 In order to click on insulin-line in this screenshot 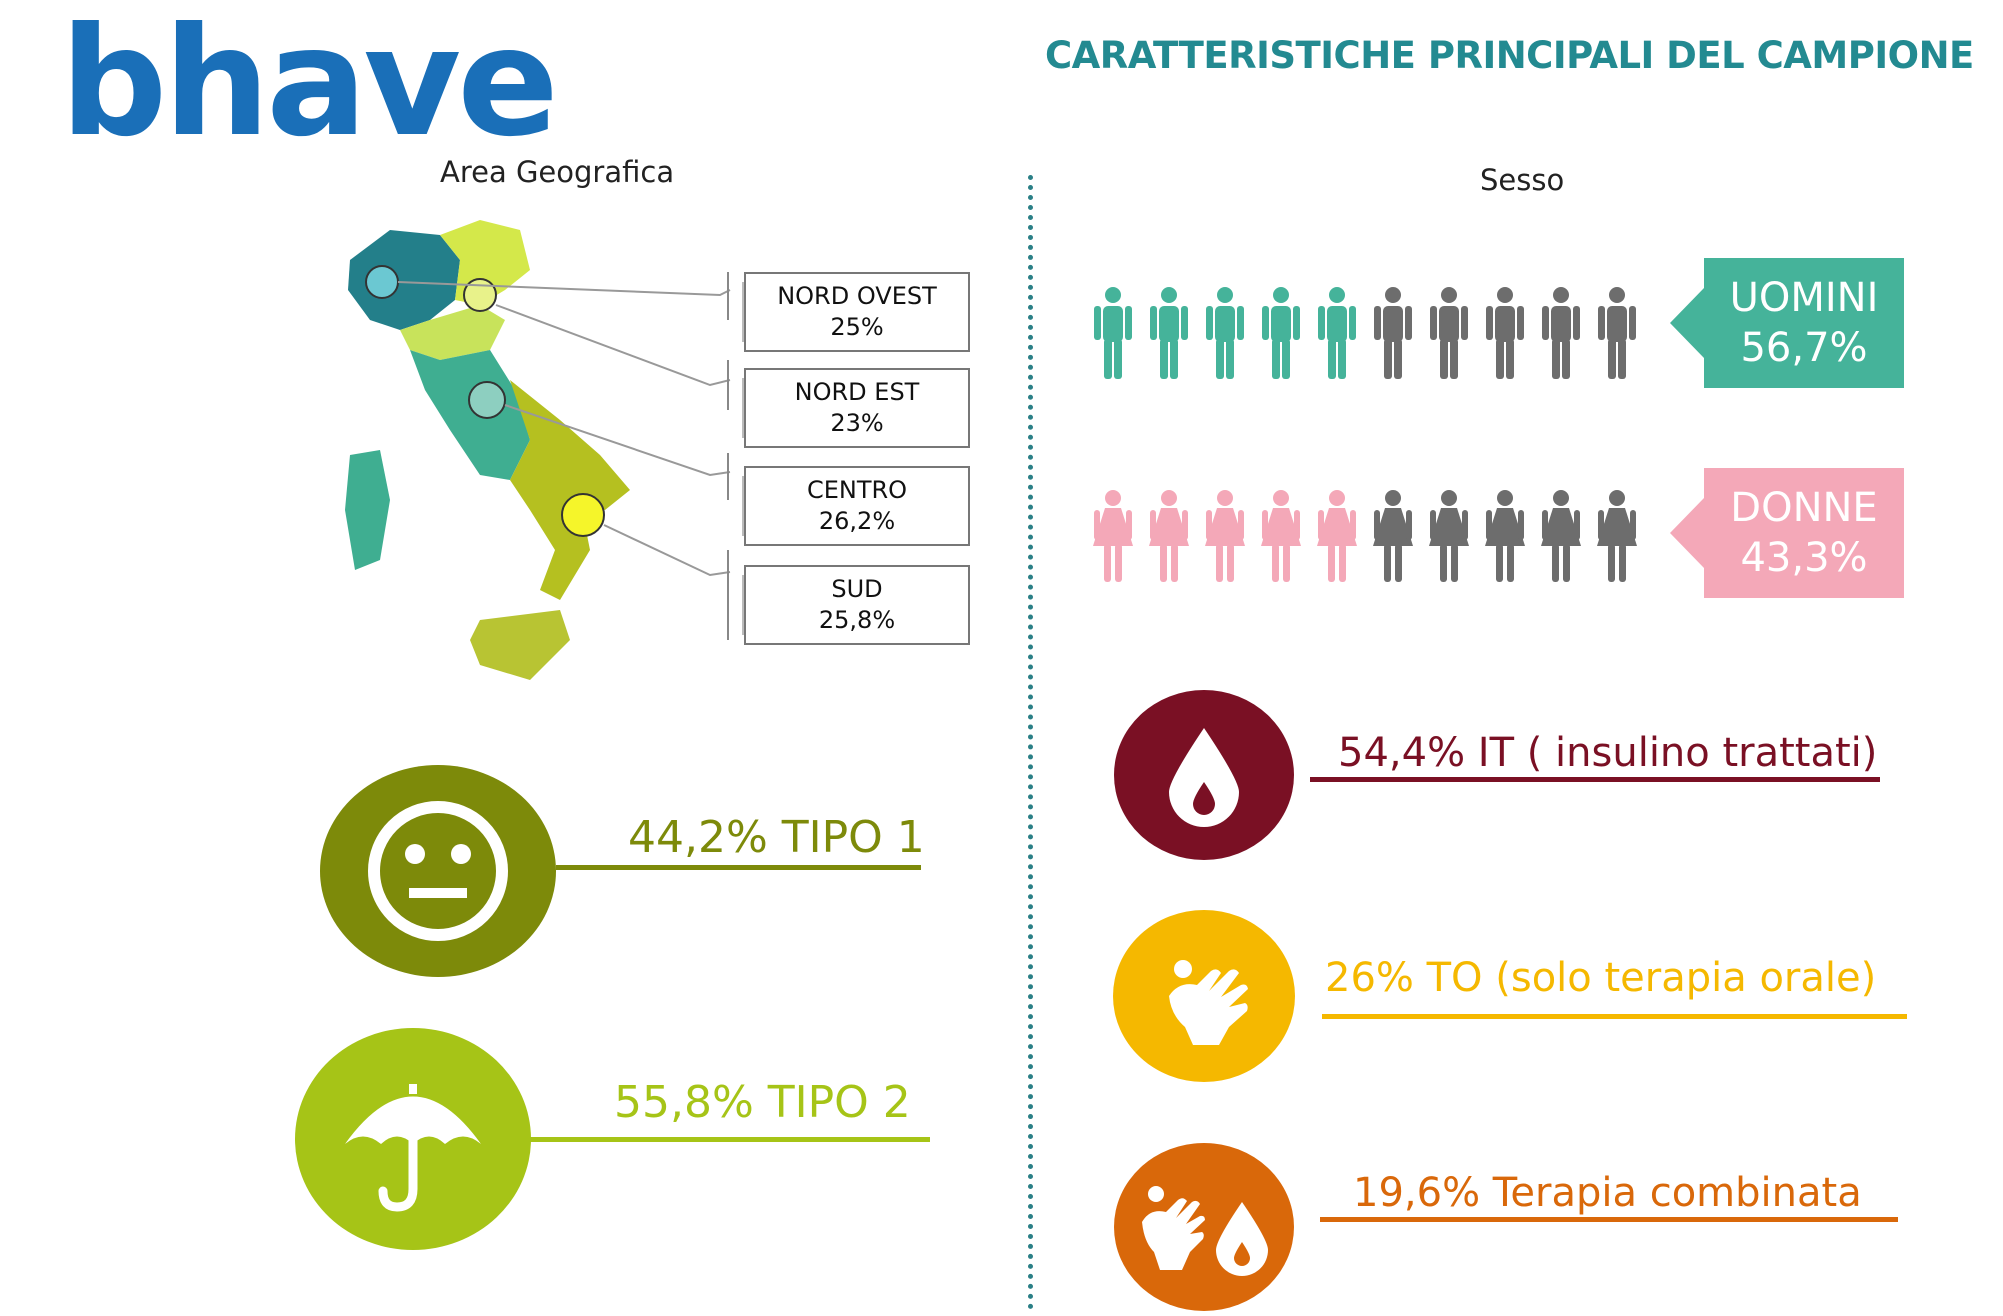, I will do `click(1595, 779)`.